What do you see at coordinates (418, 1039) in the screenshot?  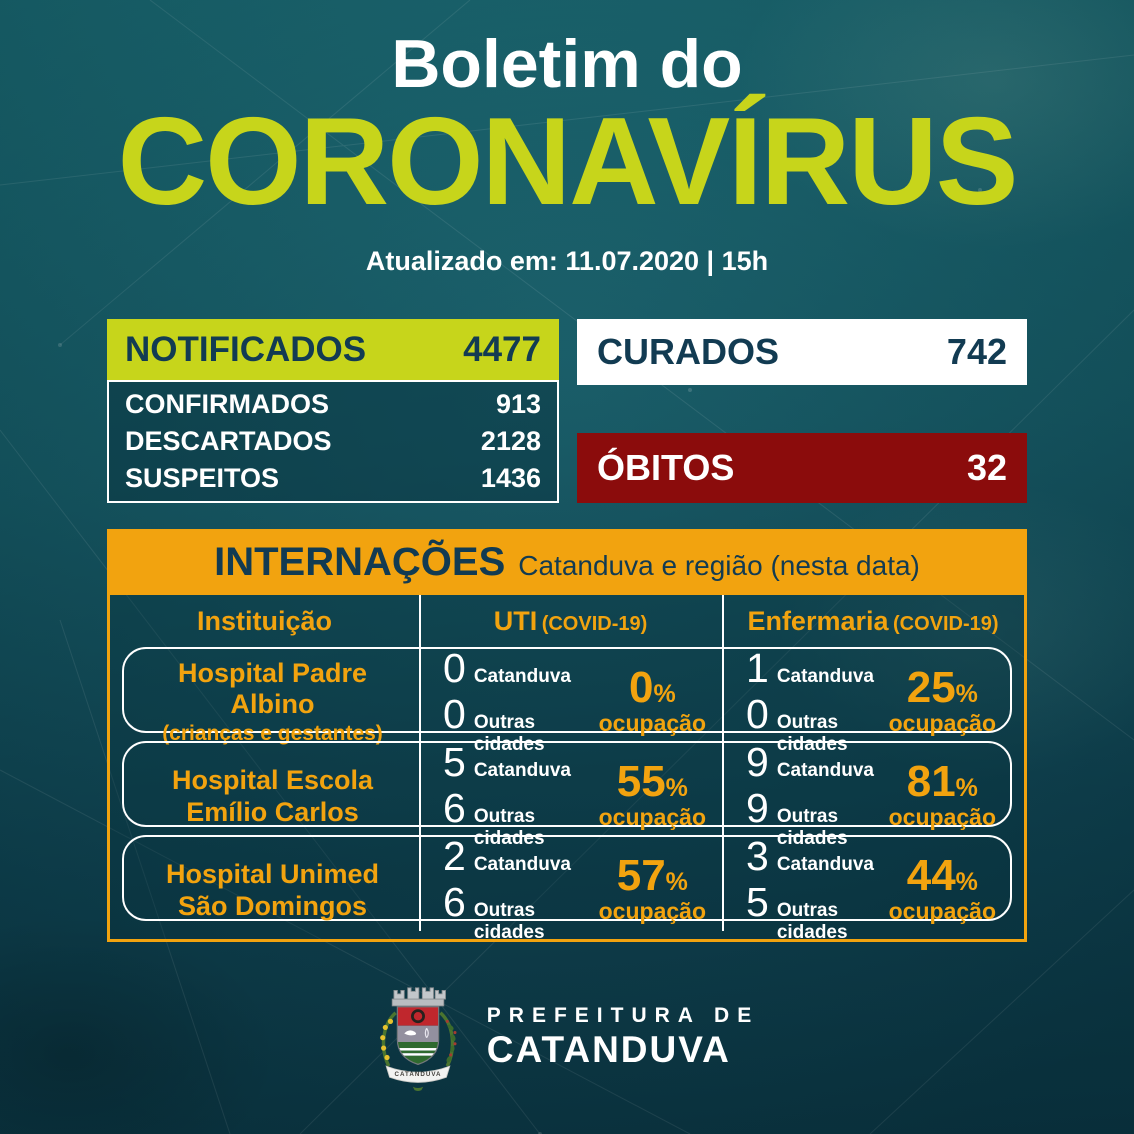 I see `crest-branches` at bounding box center [418, 1039].